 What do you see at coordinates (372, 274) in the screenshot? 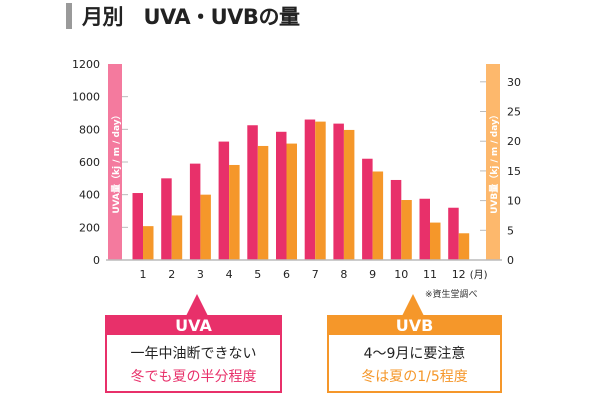
I see `x-tick-label: 9` at bounding box center [372, 274].